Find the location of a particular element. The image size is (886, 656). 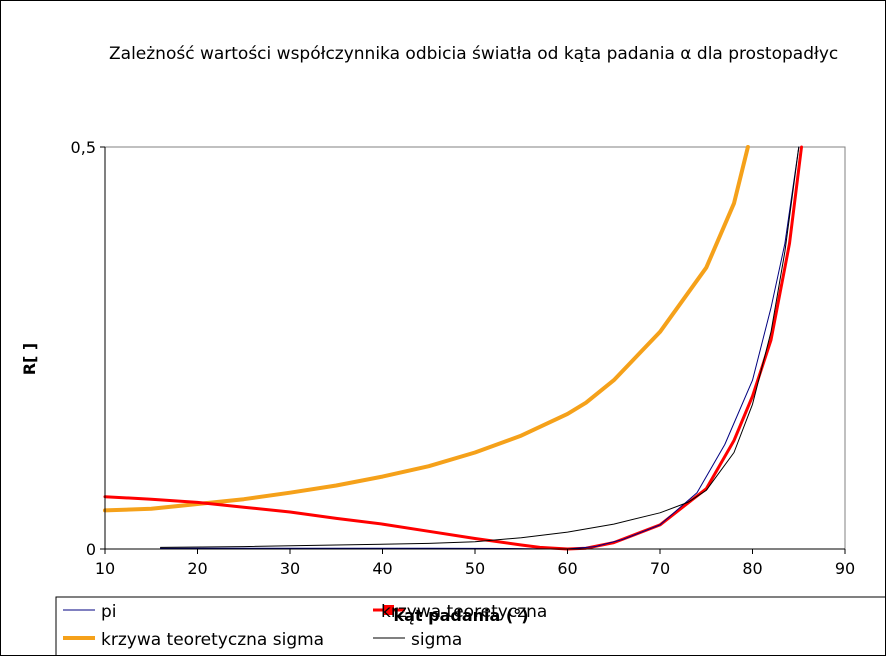

legend-box is located at coordinates (470, 625).